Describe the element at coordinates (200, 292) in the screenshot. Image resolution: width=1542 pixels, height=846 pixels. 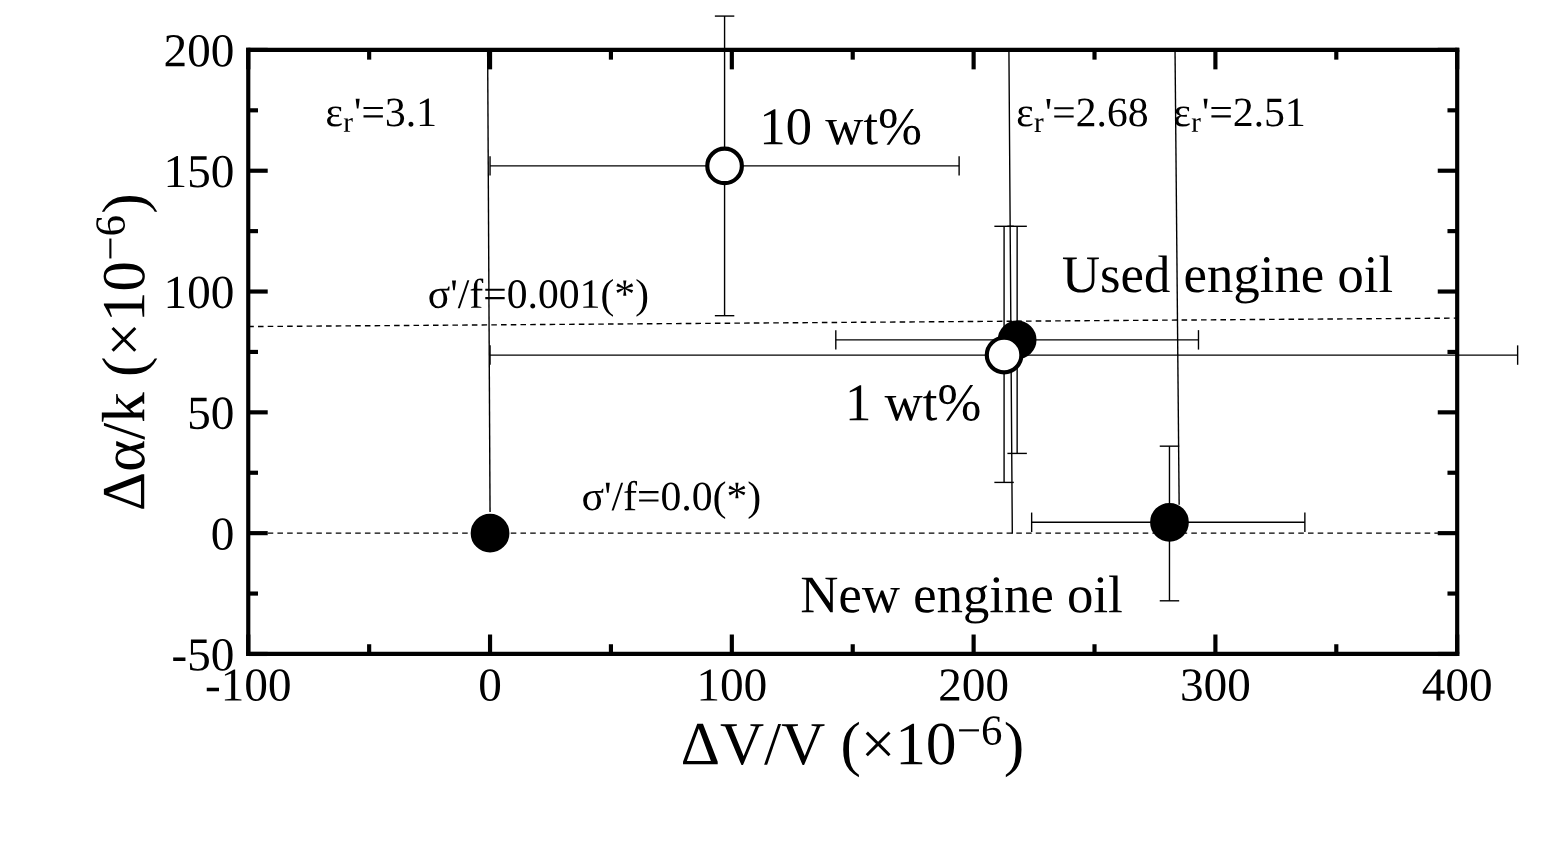
I see `y-tick-label: 100` at that location.